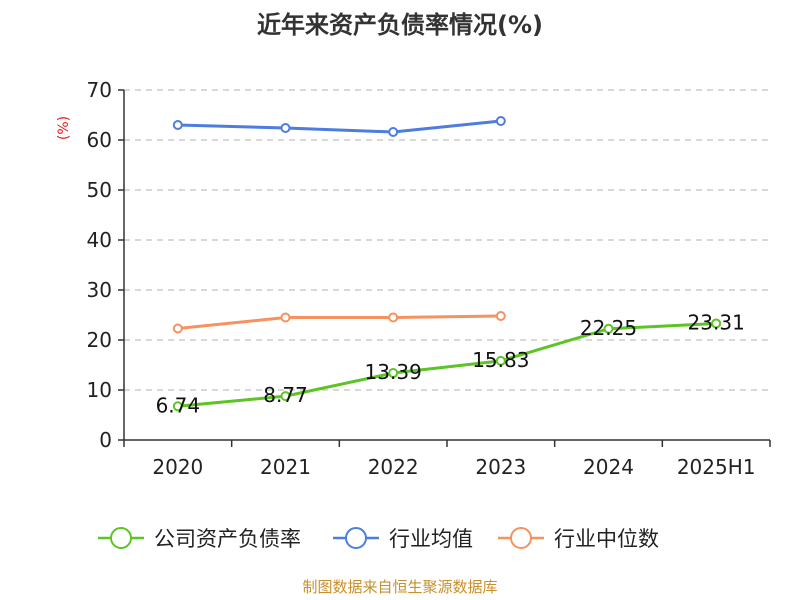  Describe the element at coordinates (399, 587) in the screenshot. I see `source-note: 制图数据来自恒生聚源数据库` at that location.